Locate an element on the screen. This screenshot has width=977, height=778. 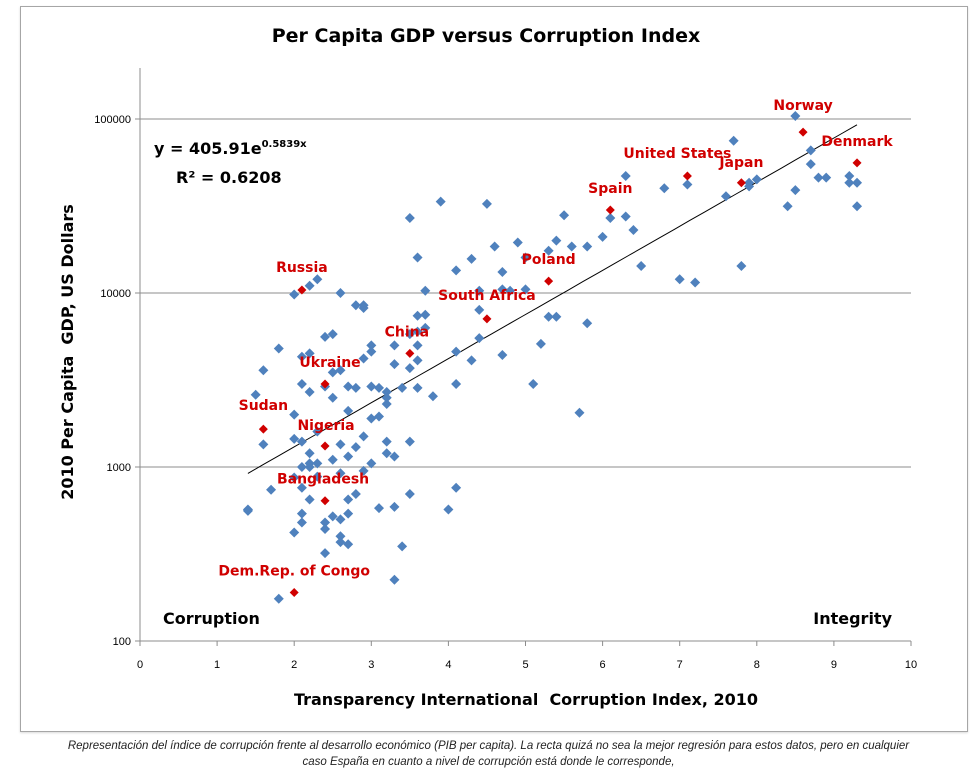
highlight-point-nigeria is located at coordinates (325, 446).